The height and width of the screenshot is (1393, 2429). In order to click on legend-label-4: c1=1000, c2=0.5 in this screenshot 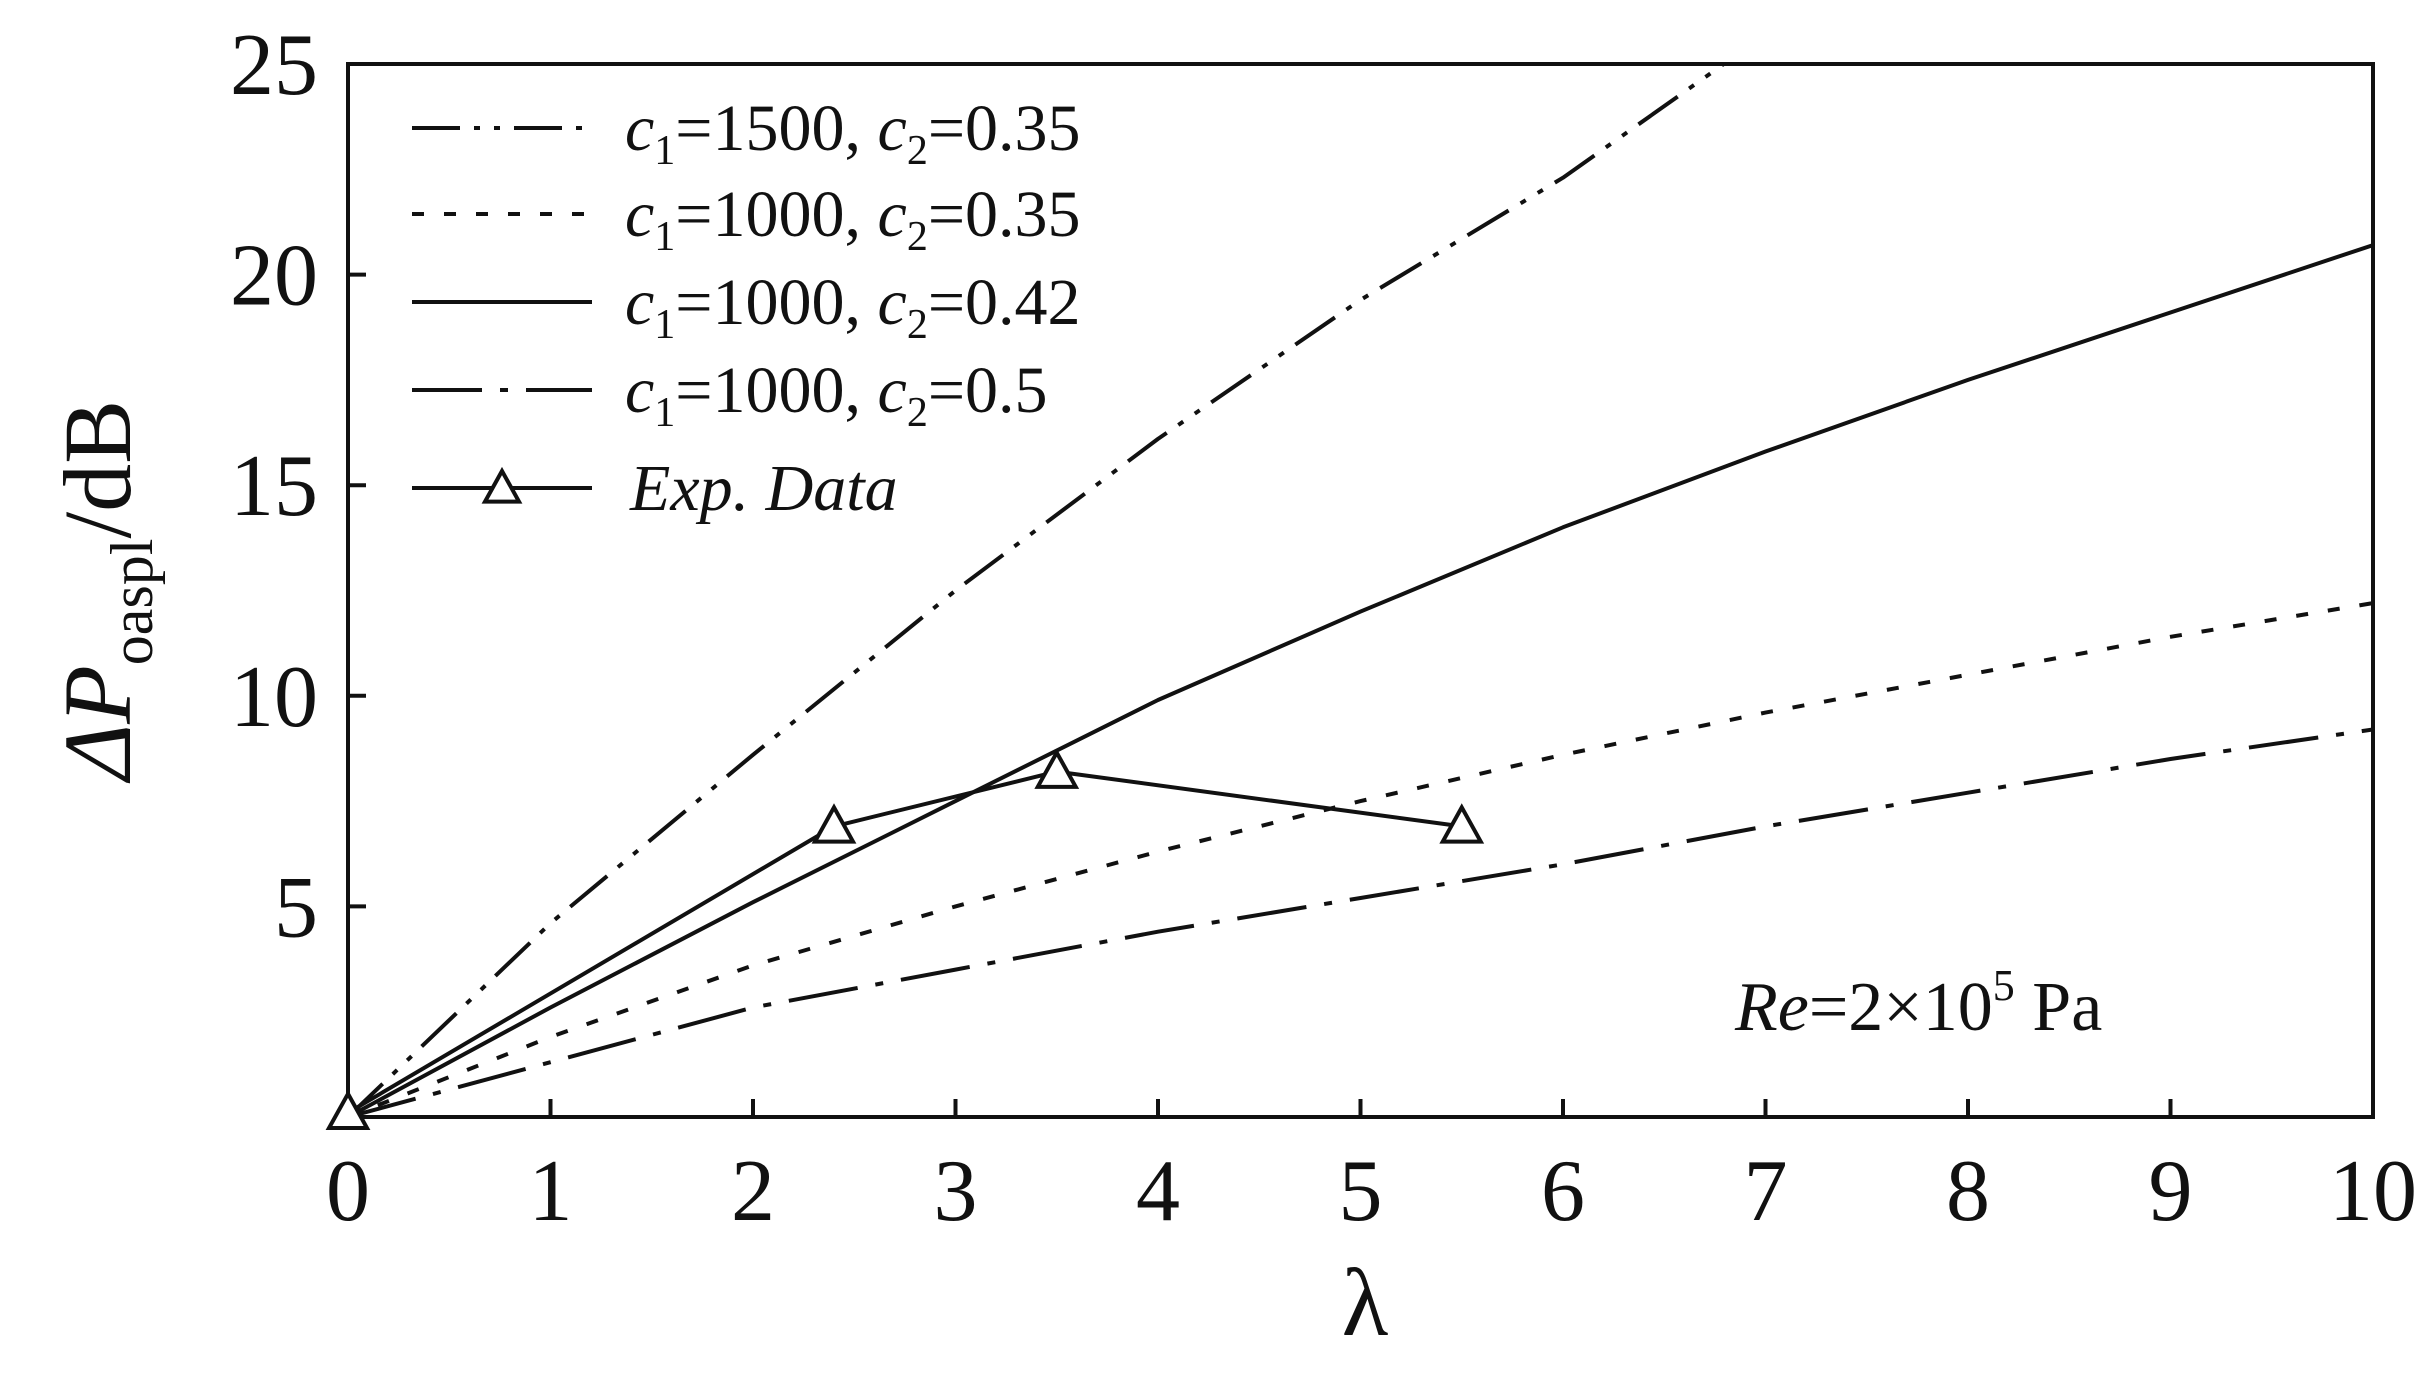, I will do `click(836, 395)`.